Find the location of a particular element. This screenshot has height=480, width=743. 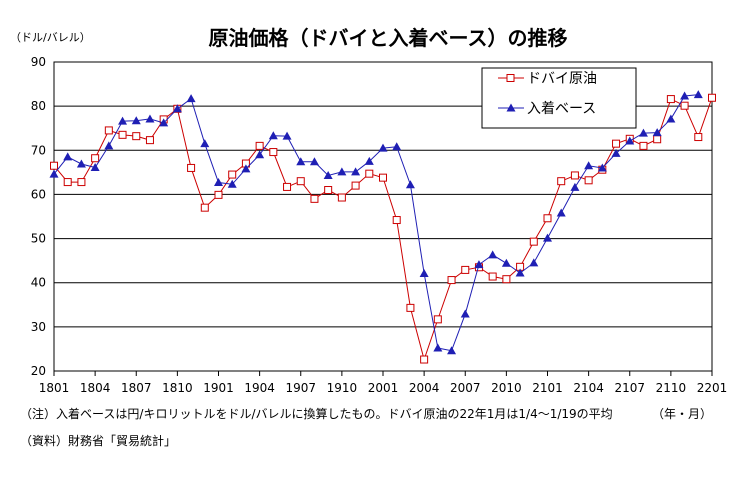

x-tick-label: 2007 is located at coordinates (465, 388).